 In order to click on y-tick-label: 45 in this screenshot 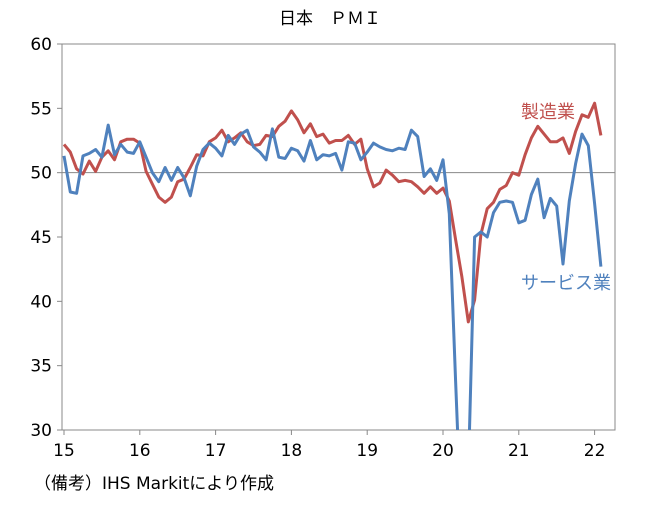, I will do `click(41, 238)`.